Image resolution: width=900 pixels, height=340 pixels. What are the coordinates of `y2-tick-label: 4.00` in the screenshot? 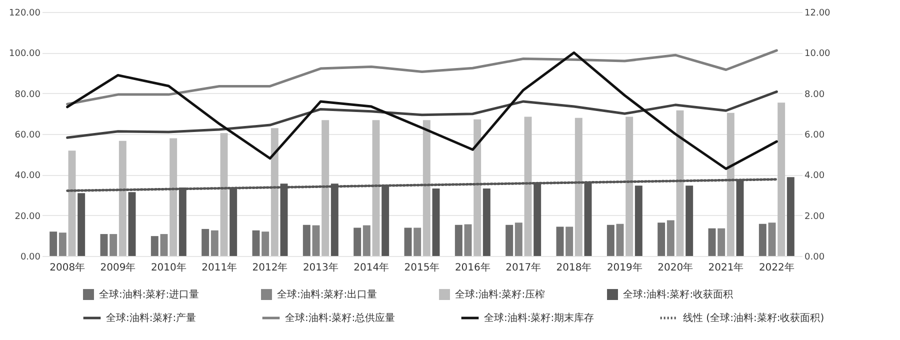 It's located at (814, 176).